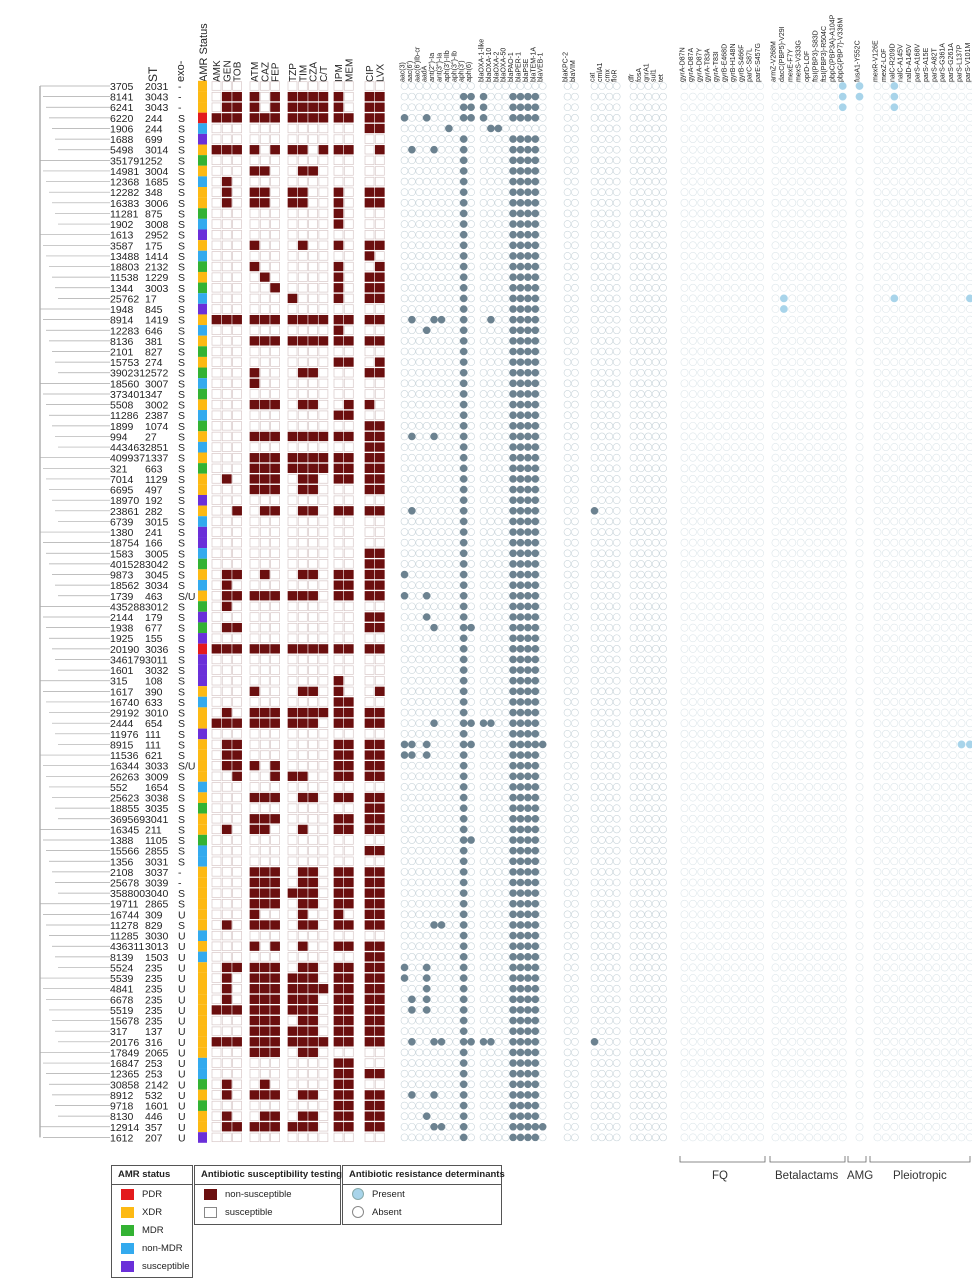 The height and width of the screenshot is (1280, 972). Describe the element at coordinates (122, 321) in the screenshot. I see `isolate-id: 8914` at that location.